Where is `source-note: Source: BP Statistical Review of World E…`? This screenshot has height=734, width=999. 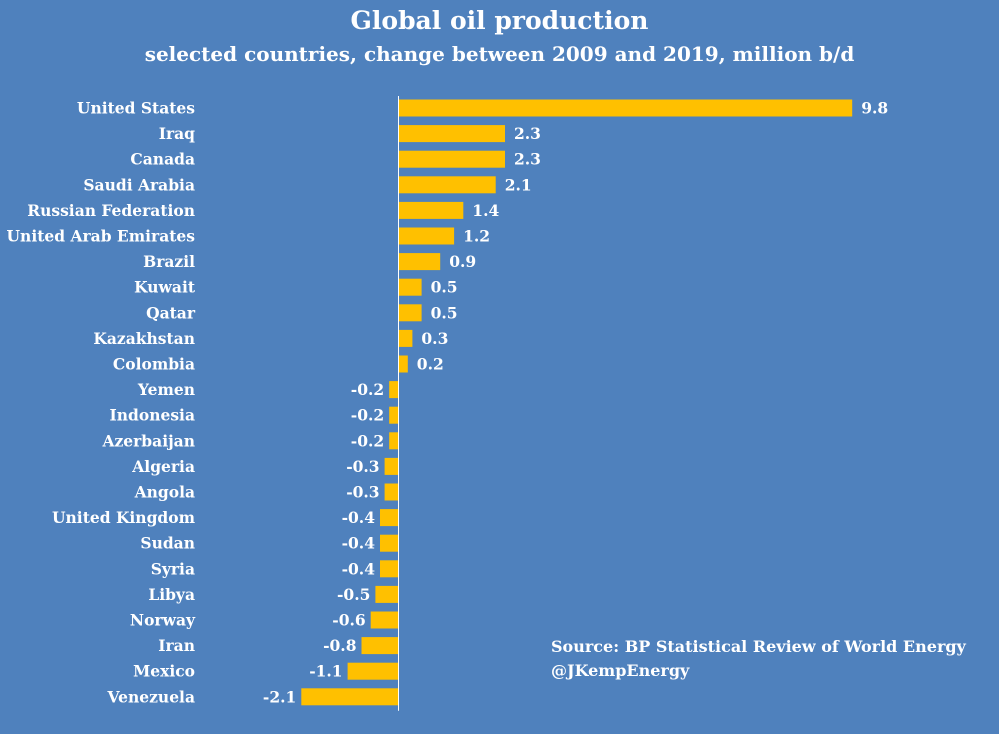 source-note: Source: BP Statistical Review of World E… is located at coordinates (758, 659).